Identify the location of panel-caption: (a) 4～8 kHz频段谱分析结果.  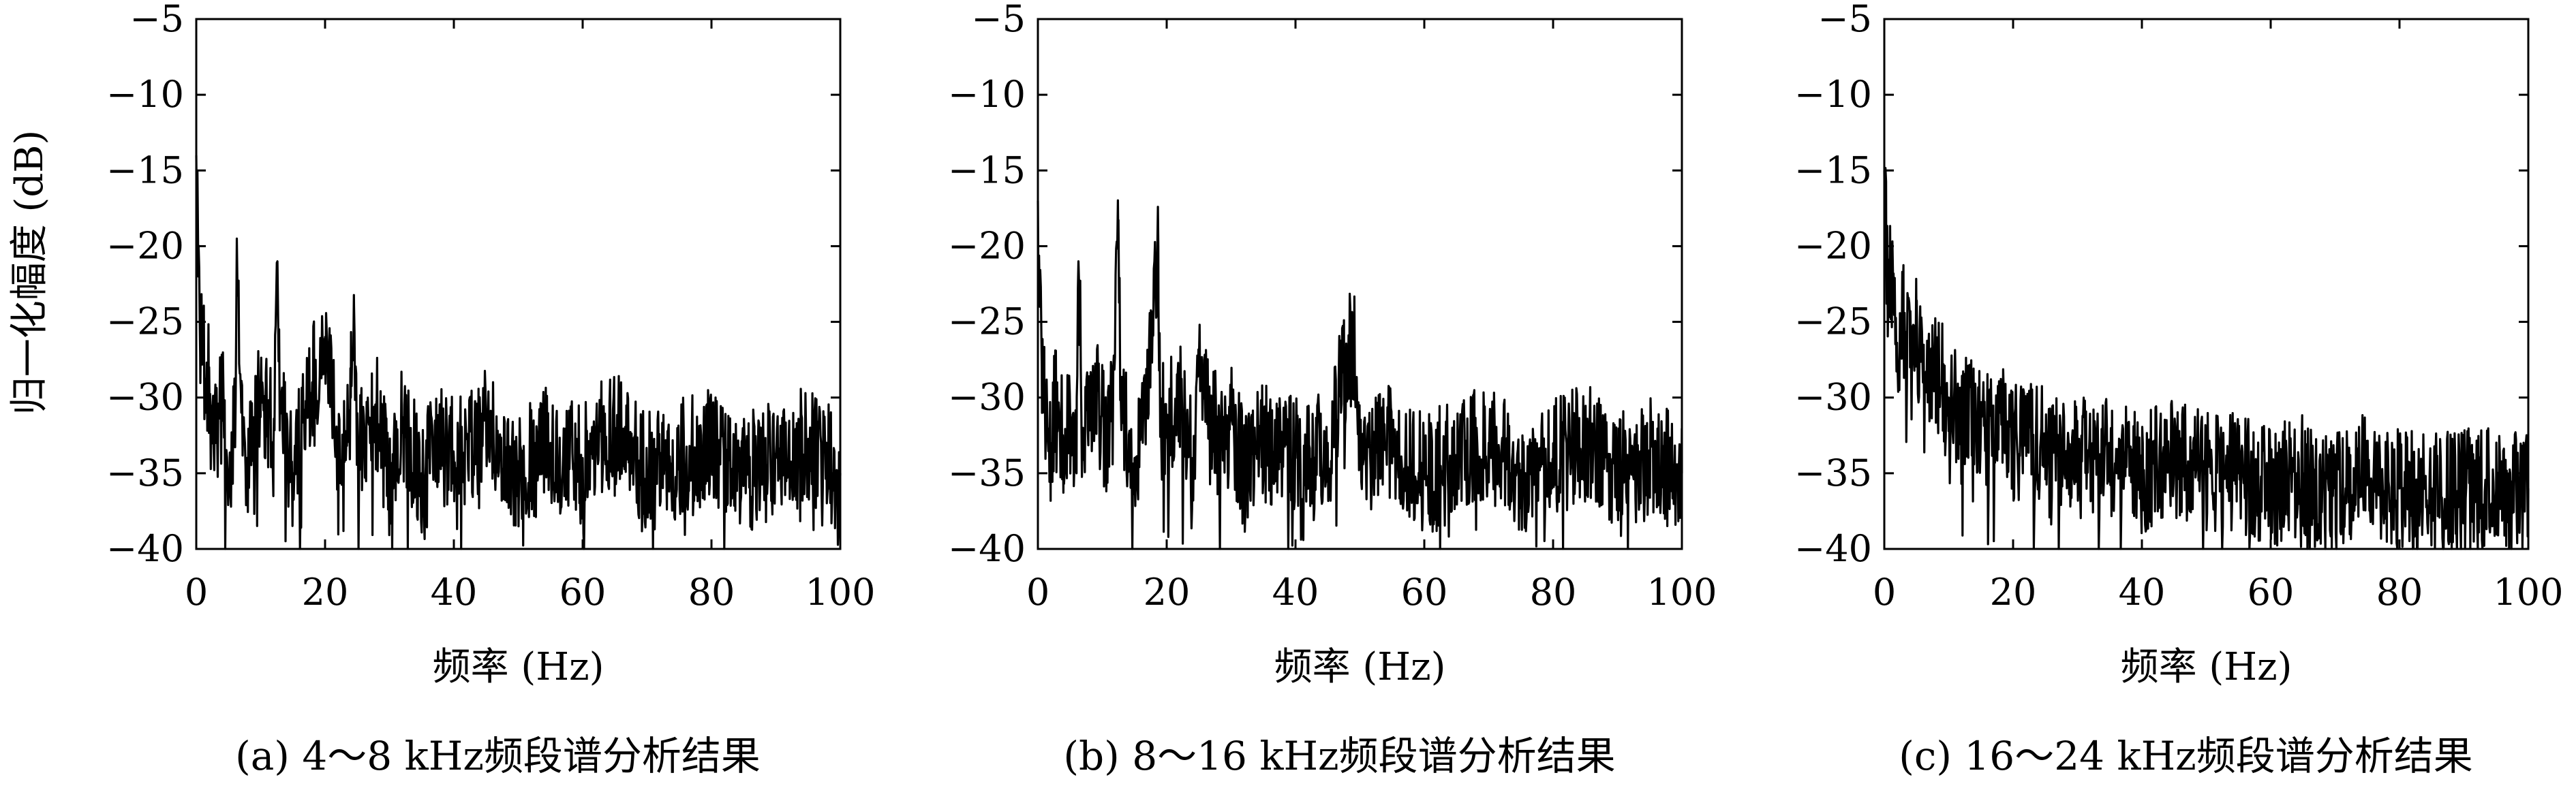
(498, 756).